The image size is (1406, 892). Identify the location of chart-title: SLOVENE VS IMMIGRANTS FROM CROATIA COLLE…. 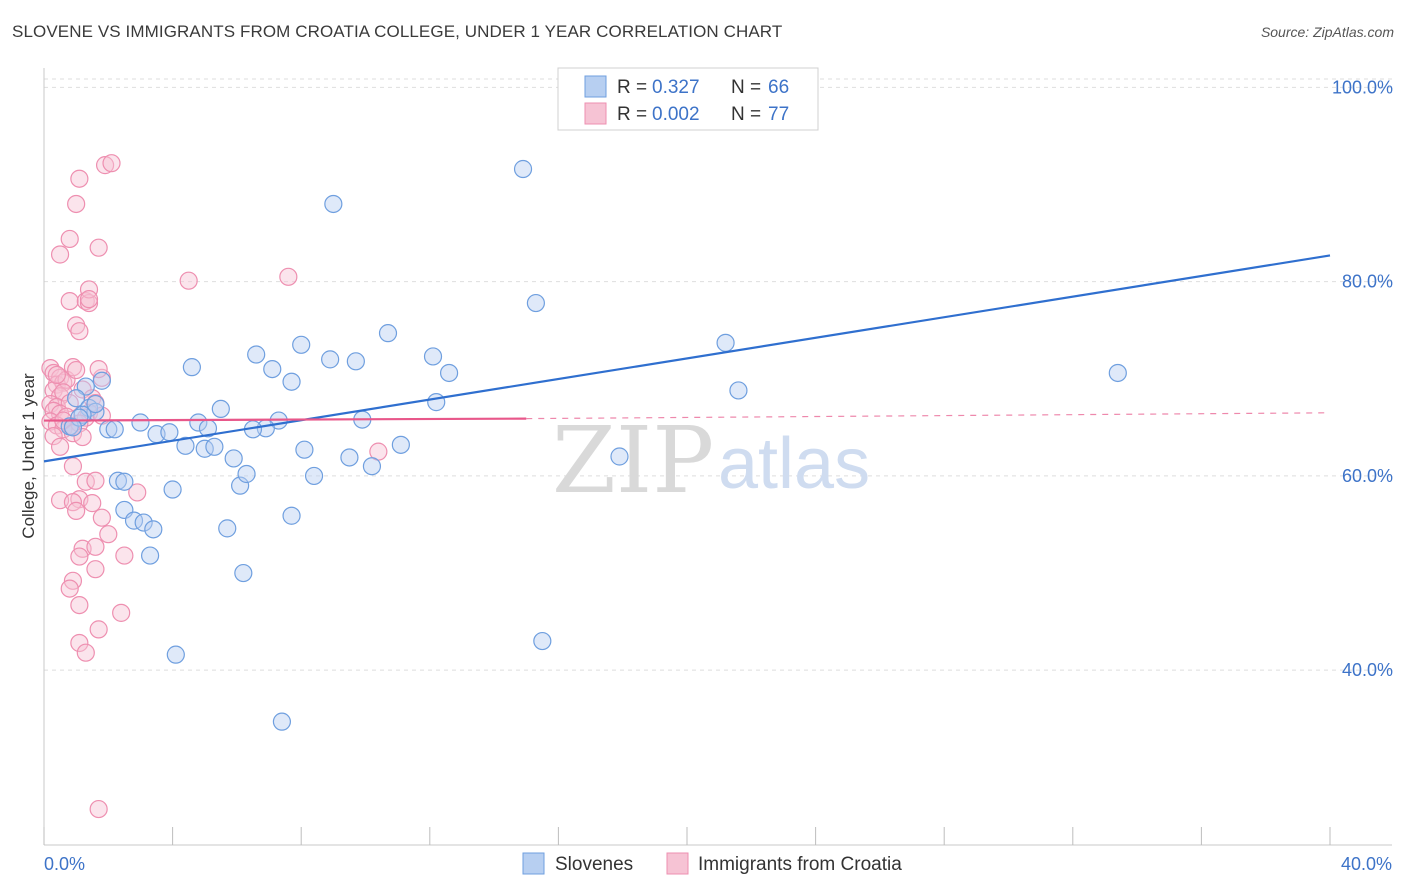
(397, 31).